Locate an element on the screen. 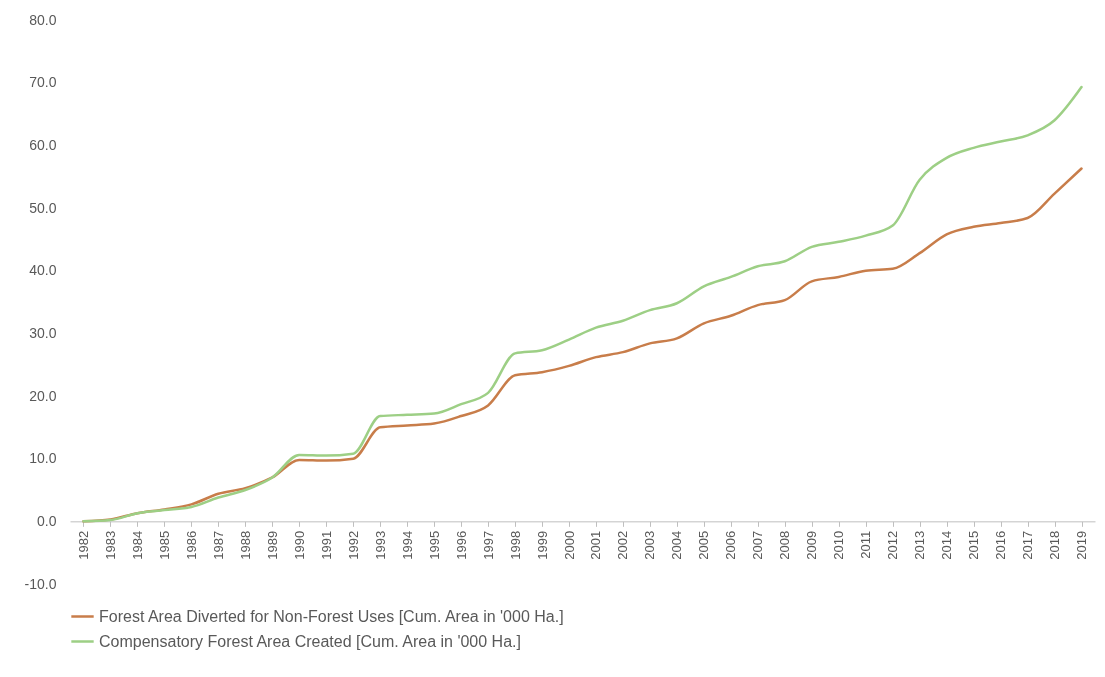 The height and width of the screenshot is (677, 1105). x-tick-label: 2007 is located at coordinates (758, 545).